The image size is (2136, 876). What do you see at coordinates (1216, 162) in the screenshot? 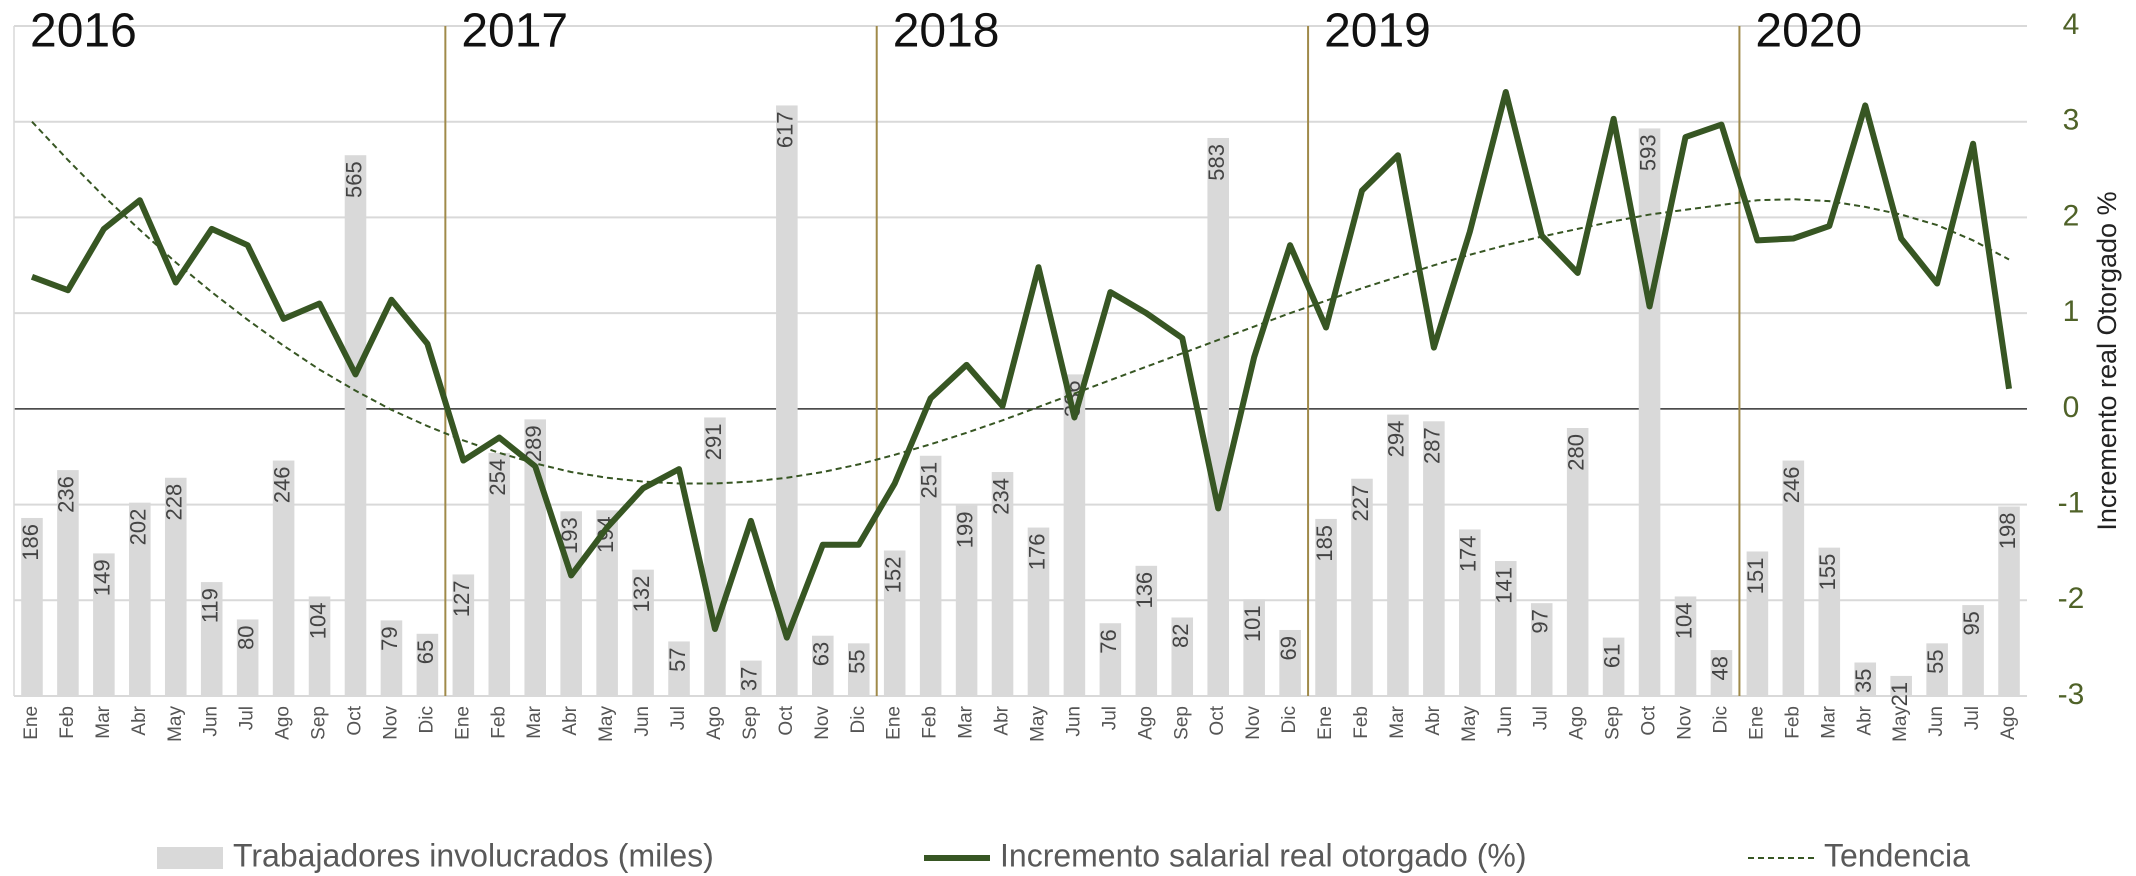
I see `bar-value-label: 583` at bounding box center [1216, 162].